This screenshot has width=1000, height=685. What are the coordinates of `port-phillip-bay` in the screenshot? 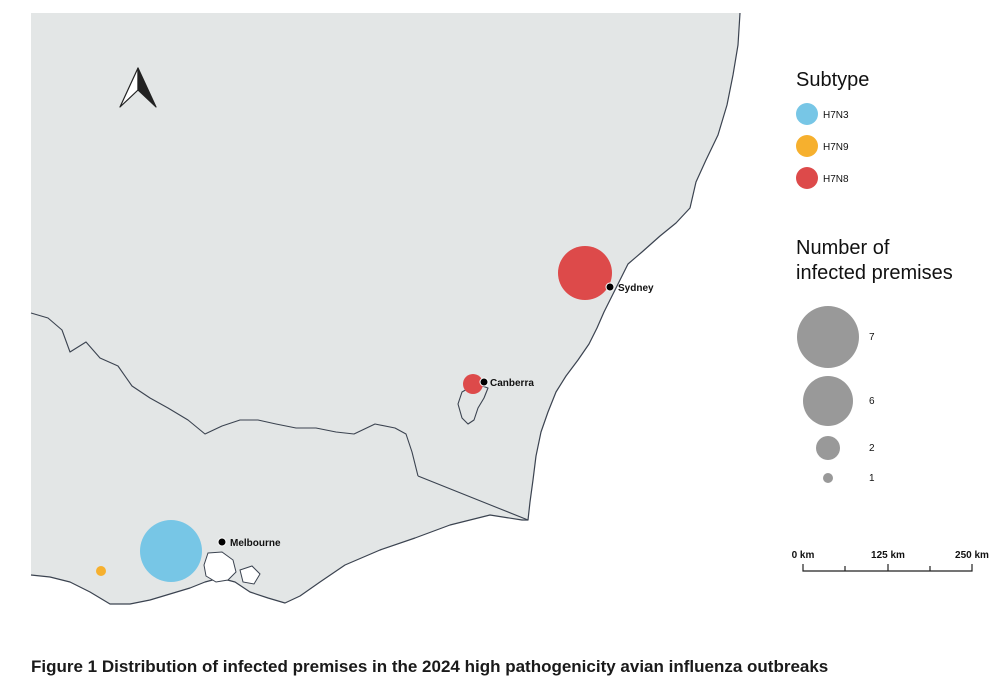 It's located at (220, 567).